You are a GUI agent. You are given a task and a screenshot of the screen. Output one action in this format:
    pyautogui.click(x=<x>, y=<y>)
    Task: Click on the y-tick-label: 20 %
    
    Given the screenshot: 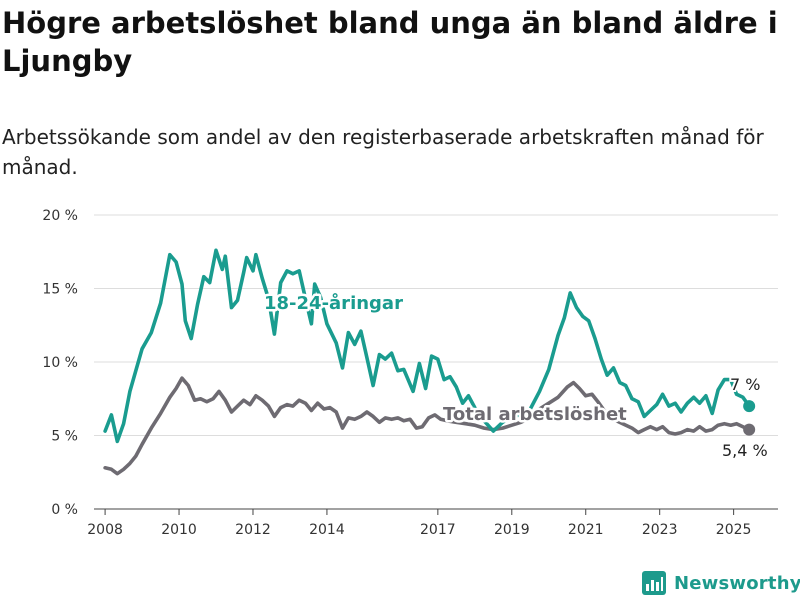 What is the action you would take?
    pyautogui.click(x=60, y=216)
    